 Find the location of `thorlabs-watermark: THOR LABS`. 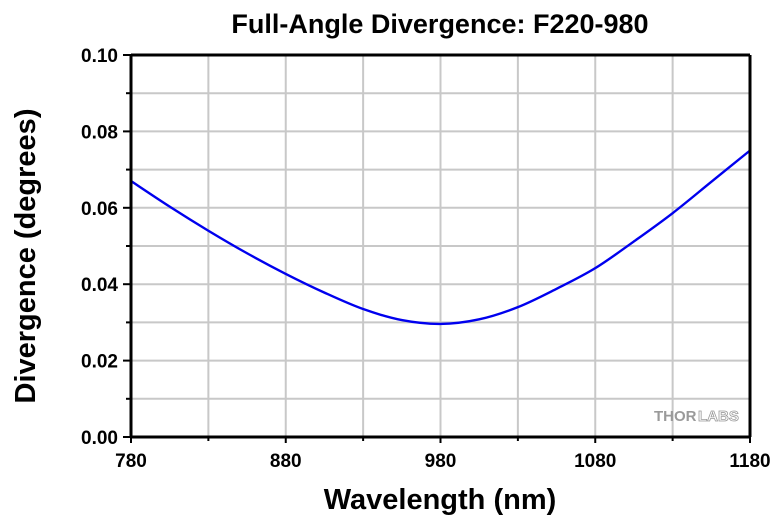

thorlabs-watermark: THOR LABS is located at coordinates (696, 417).